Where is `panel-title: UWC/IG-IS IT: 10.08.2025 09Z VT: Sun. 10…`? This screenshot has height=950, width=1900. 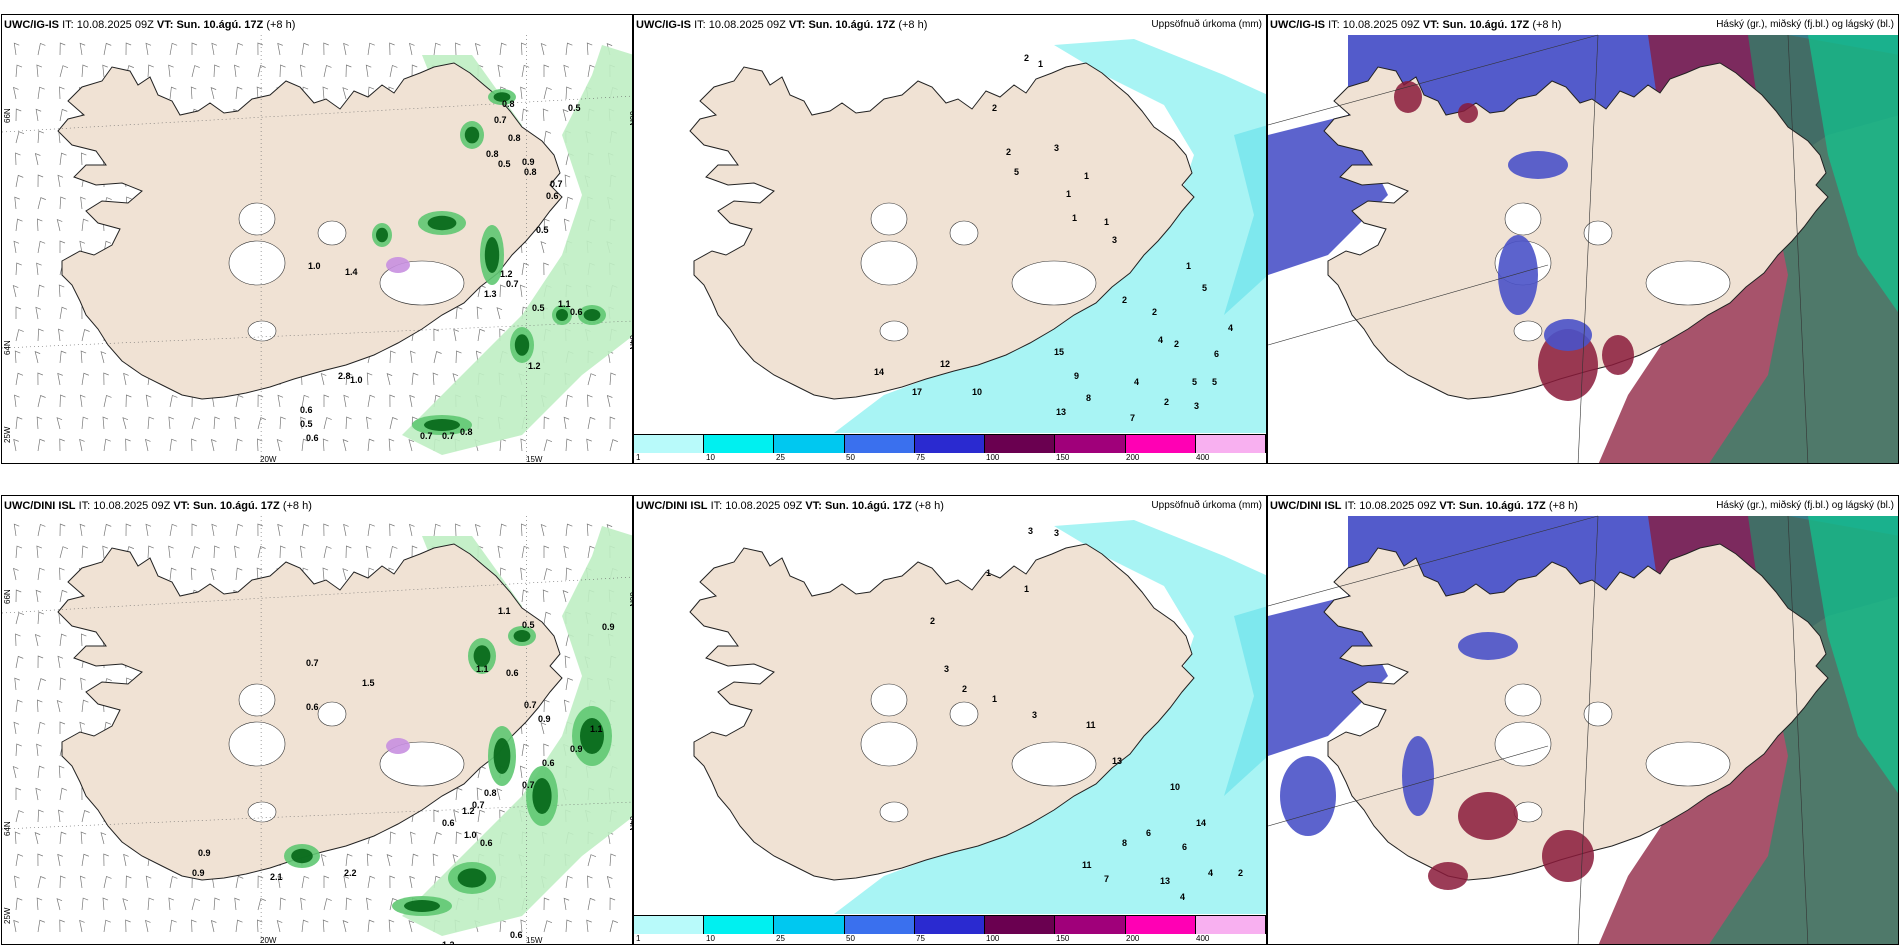 panel-title: UWC/IG-IS IT: 10.08.2025 09Z VT: Sun. 10… is located at coordinates (1416, 25).